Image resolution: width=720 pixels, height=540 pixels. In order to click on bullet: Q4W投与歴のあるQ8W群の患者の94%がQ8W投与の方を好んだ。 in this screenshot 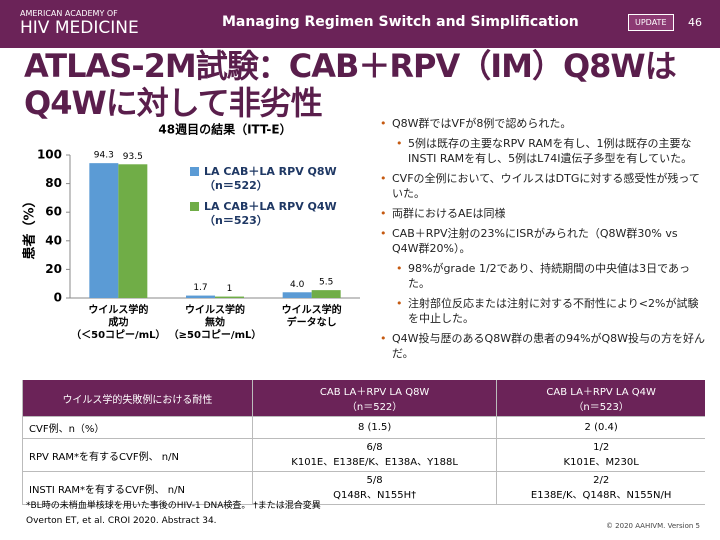, I will do `click(542, 346)`.